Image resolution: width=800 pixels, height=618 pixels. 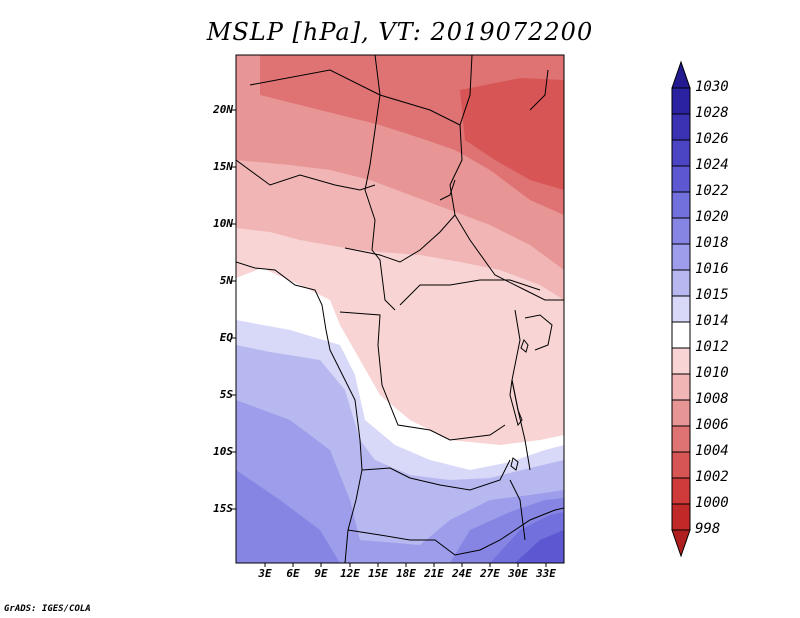 What do you see at coordinates (434, 573) in the screenshot?
I see `lon-label-21e: 21E` at bounding box center [434, 573].